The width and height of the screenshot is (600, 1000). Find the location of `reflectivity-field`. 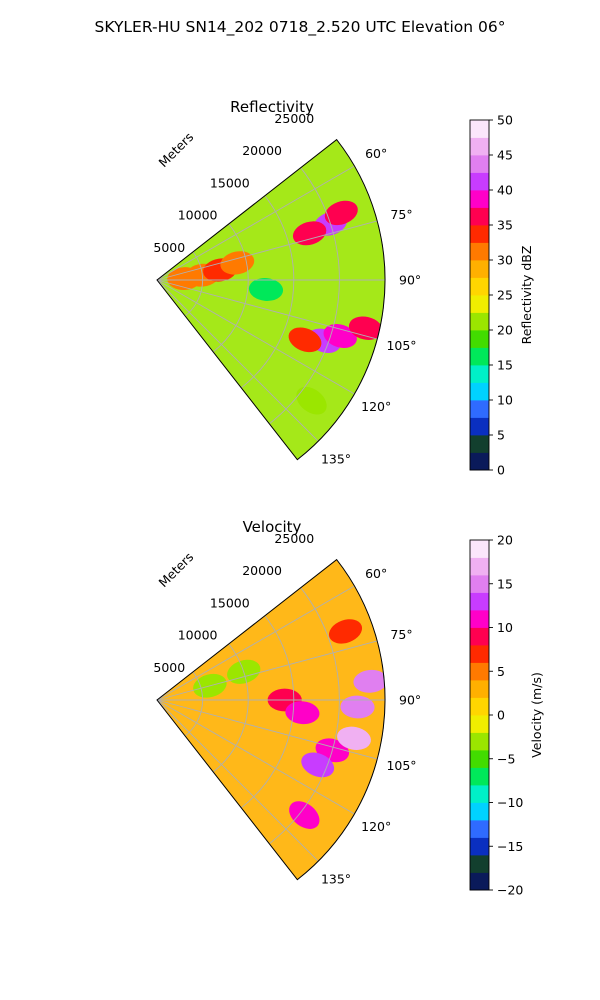

reflectivity-field is located at coordinates (271, 299).